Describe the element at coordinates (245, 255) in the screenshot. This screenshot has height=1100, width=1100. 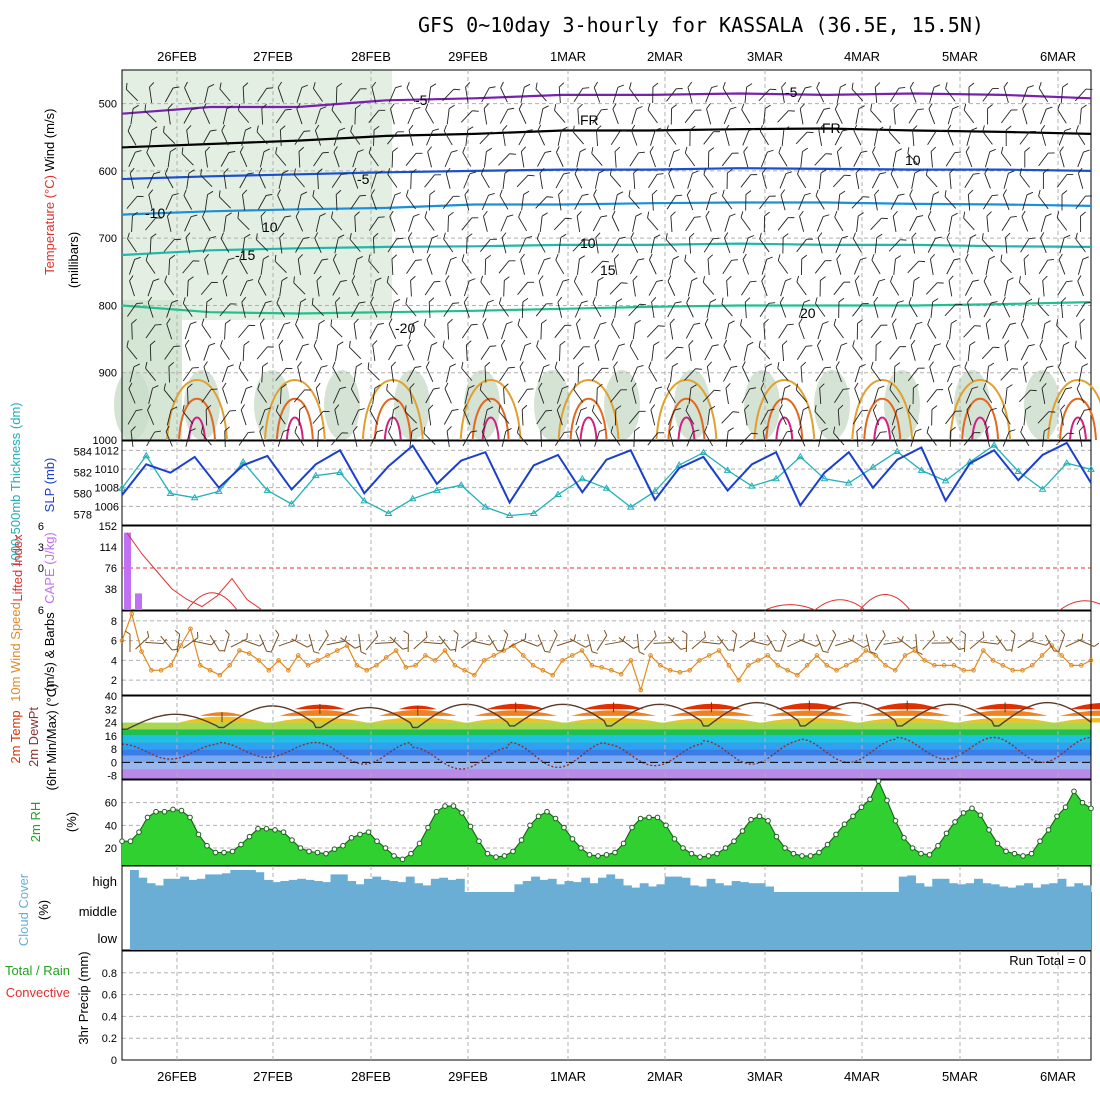
I see `contour-label: -15` at that location.